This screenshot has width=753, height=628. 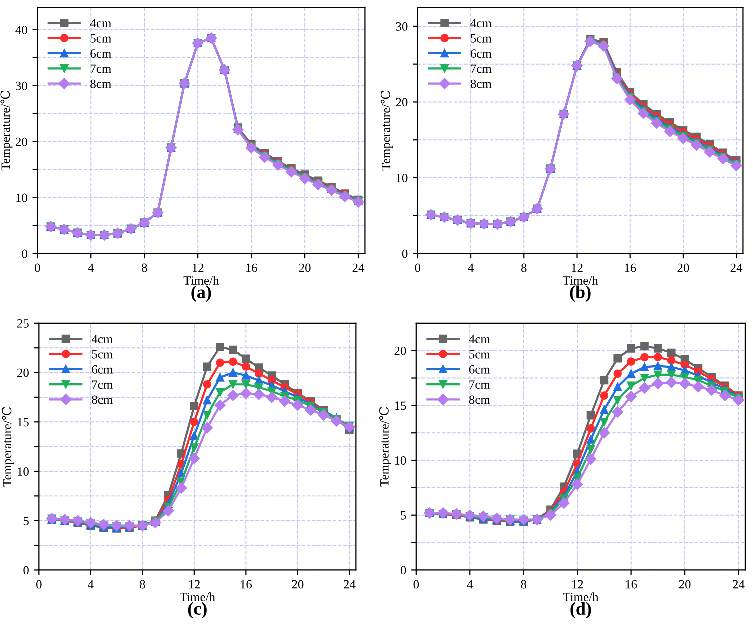 What do you see at coordinates (22, 30) in the screenshot?
I see `y-tick-label: 40` at bounding box center [22, 30].